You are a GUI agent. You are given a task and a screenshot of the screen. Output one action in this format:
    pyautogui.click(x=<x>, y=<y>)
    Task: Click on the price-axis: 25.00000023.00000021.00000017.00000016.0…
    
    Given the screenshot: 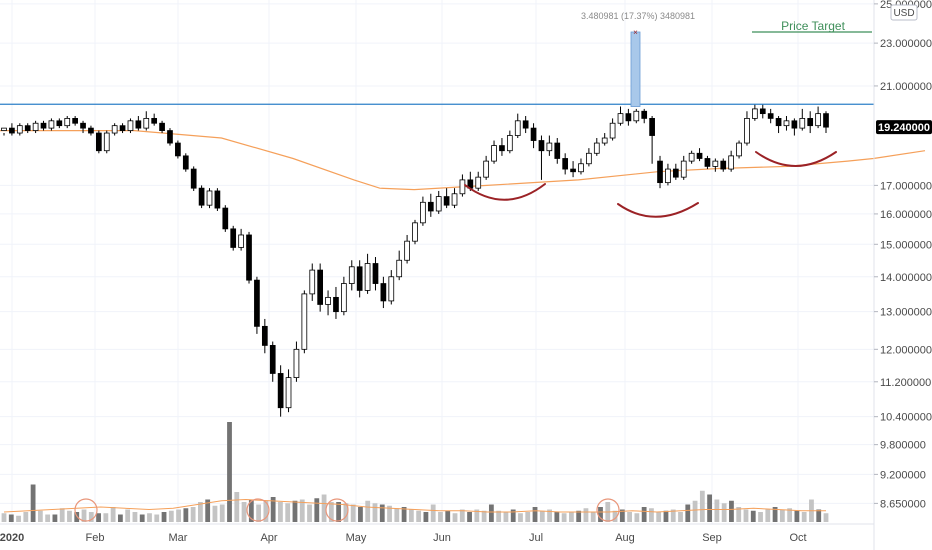 What is the action you would take?
    pyautogui.click(x=902, y=275)
    